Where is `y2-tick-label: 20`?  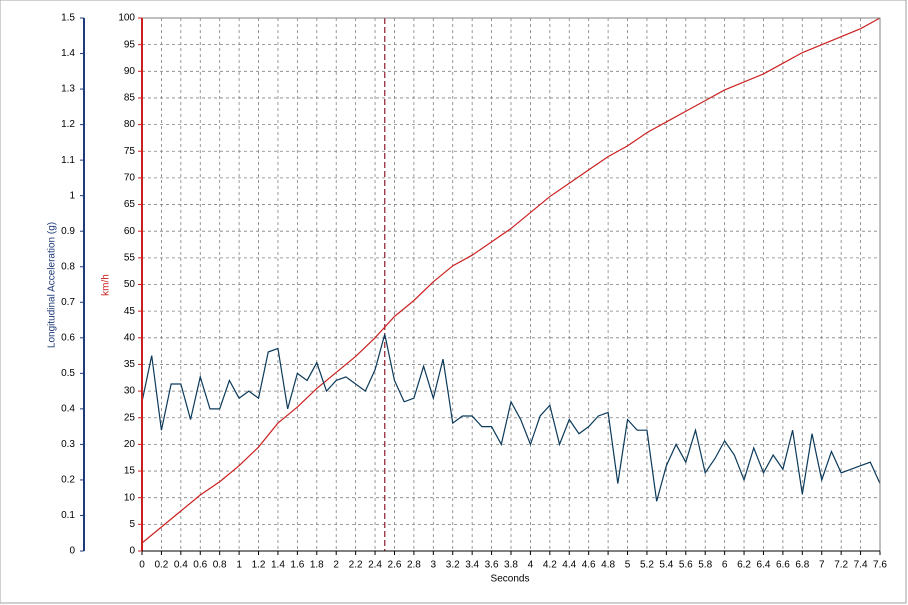
y2-tick-label: 20 is located at coordinates (130, 444).